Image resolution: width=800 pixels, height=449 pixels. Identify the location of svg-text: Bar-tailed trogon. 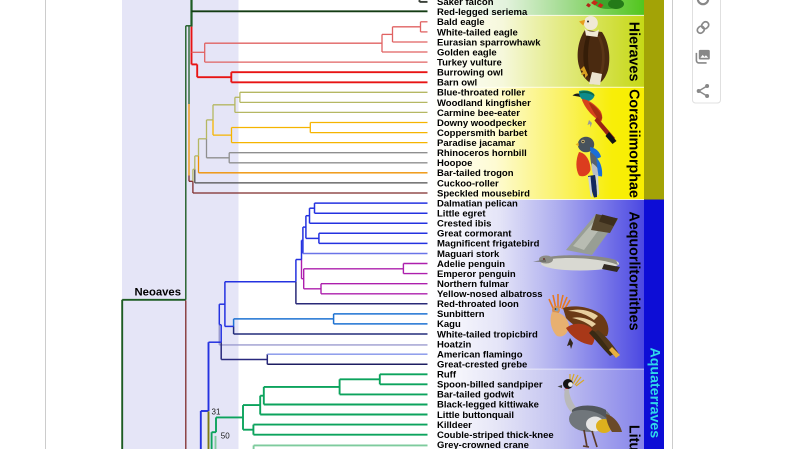
(475, 173).